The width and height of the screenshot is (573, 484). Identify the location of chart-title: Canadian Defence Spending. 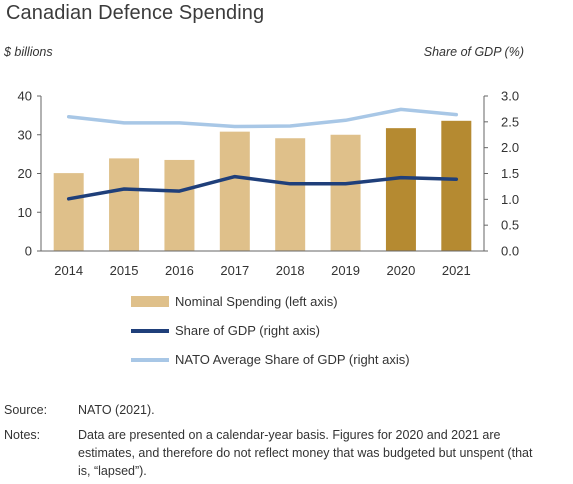
(135, 13).